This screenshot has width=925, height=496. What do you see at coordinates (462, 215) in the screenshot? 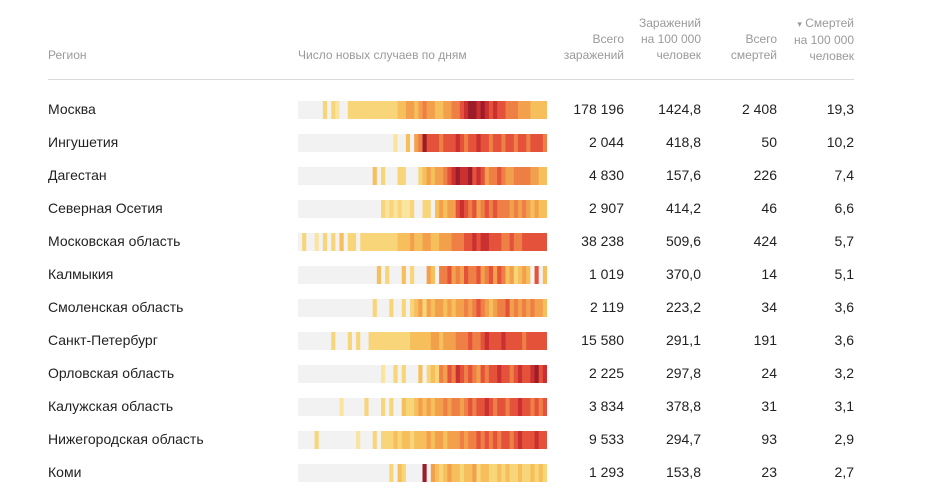
I see `table-row: Северная Осетия 2 907 414,2 46 6,6` at bounding box center [462, 215].